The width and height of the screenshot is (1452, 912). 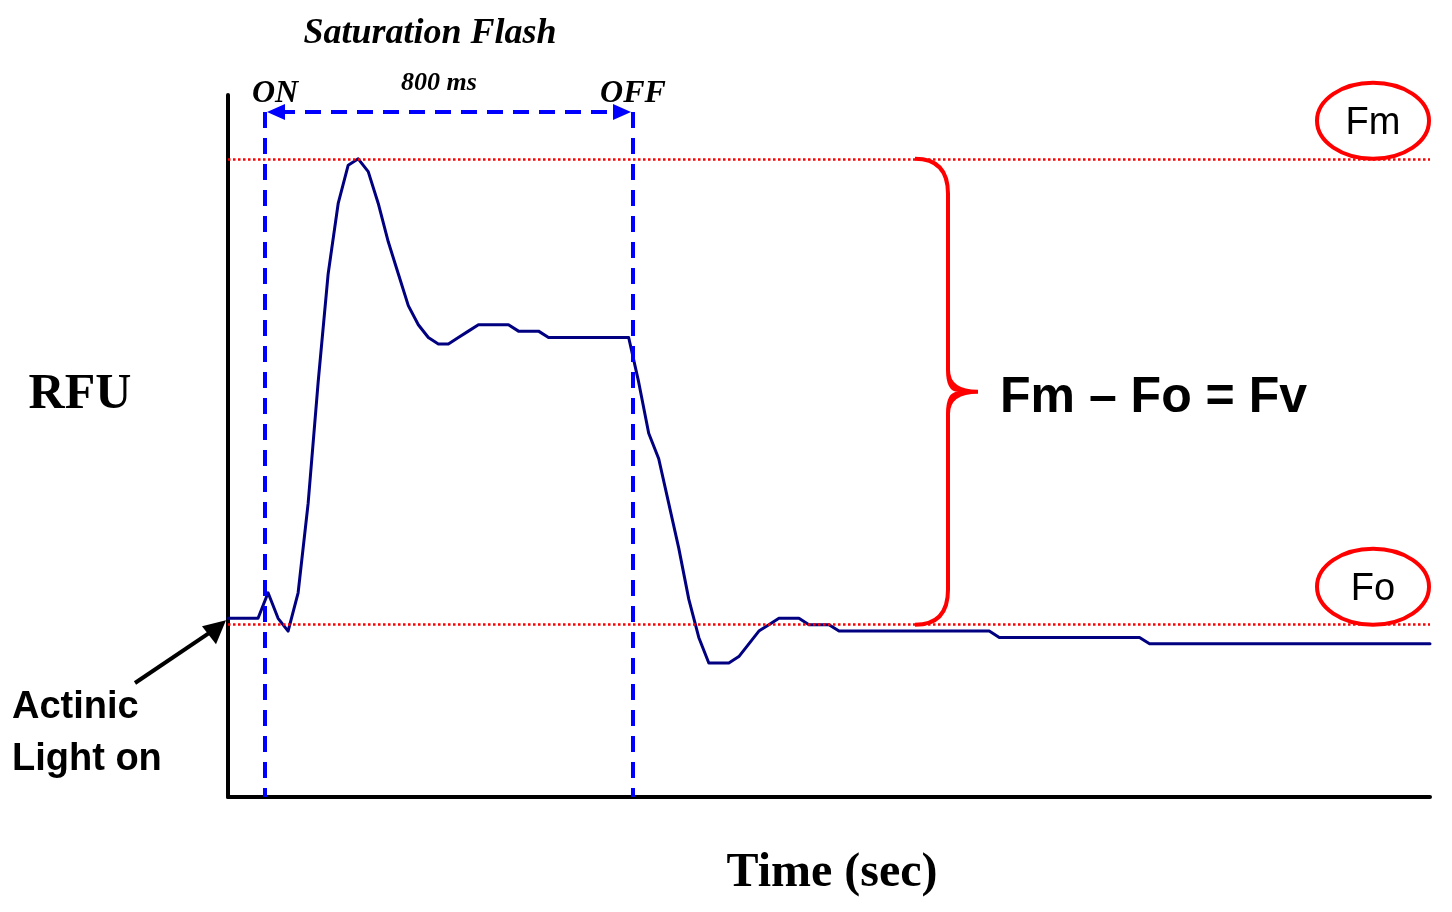 I want to click on text: 800 ms, so click(x=439, y=81).